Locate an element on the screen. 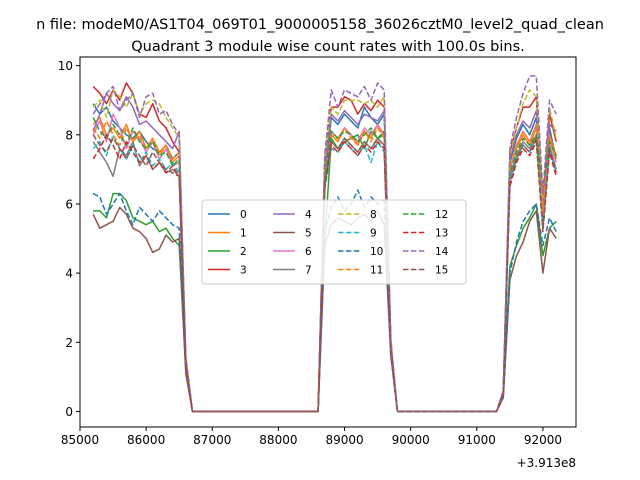  x-tick-label: 90000 is located at coordinates (411, 440).